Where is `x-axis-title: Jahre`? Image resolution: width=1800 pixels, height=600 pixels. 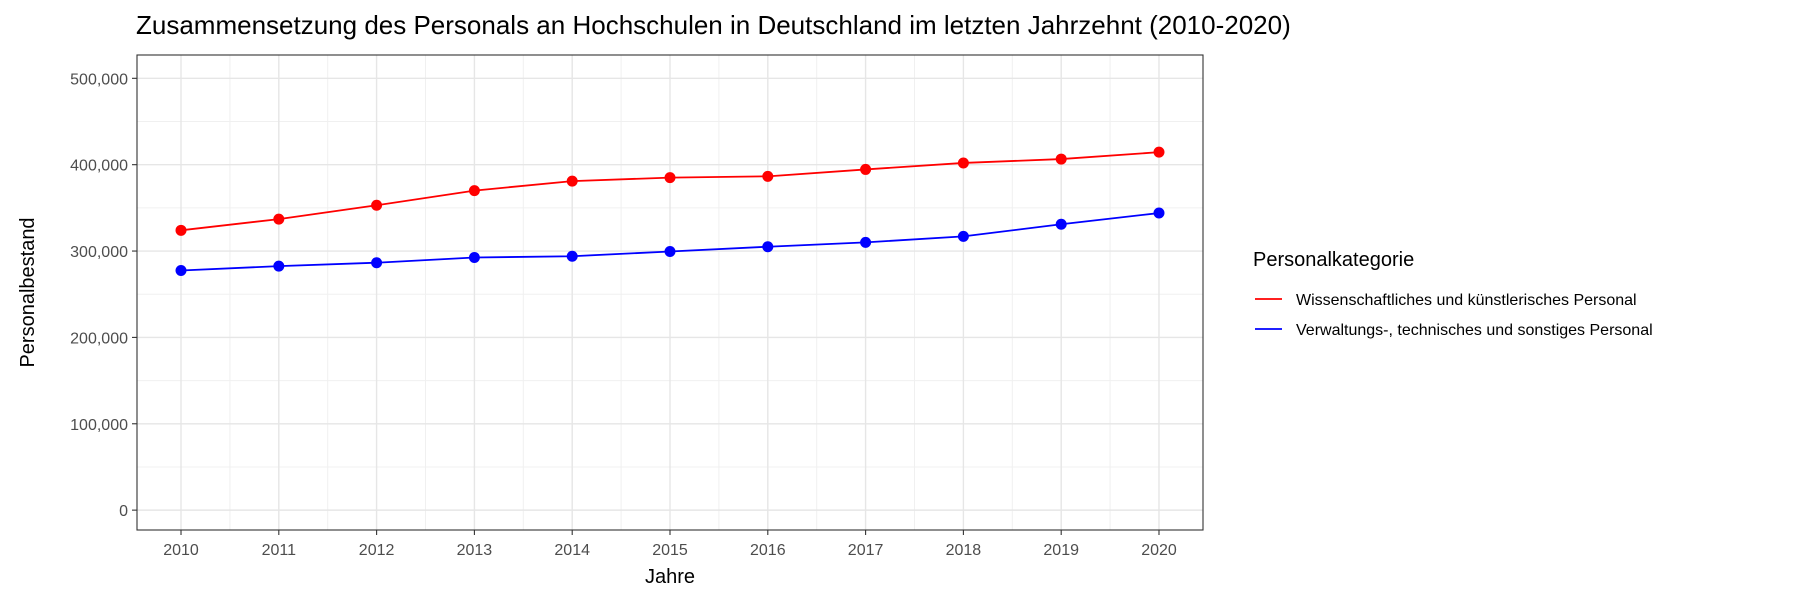
x-axis-title: Jahre is located at coordinates (670, 577).